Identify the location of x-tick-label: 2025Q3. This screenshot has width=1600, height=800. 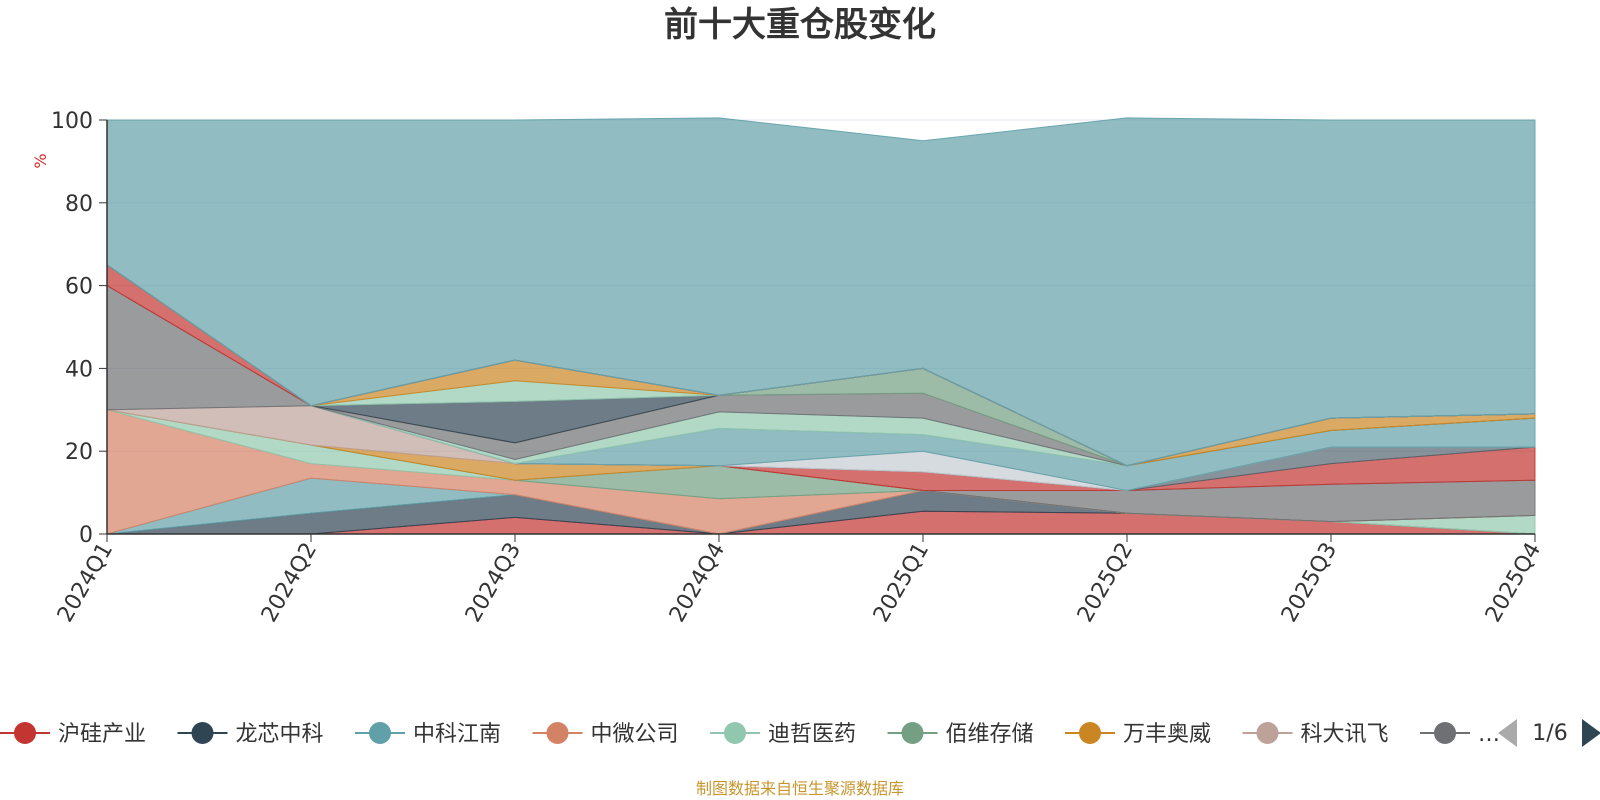
(1309, 583).